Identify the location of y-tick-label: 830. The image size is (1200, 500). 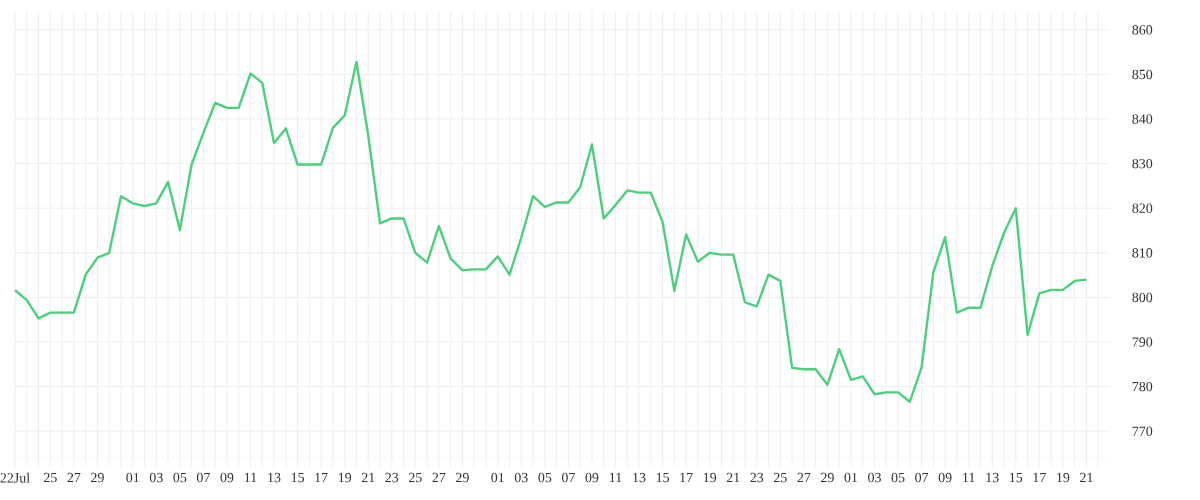
(1142, 163).